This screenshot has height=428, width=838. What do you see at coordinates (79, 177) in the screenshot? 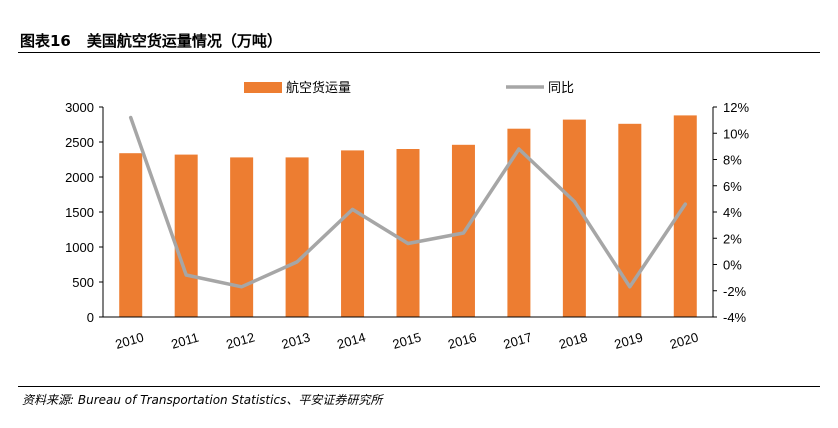
I see `left-axis-tick-label: 2000` at bounding box center [79, 177].